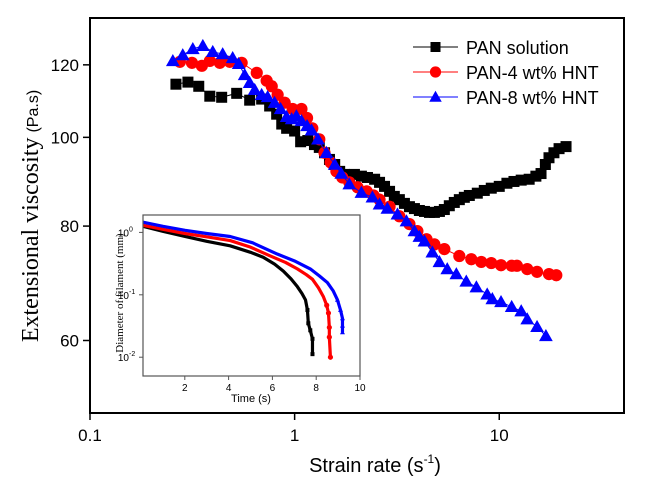 The image size is (649, 489). I want to click on main-y-tick-label: 120, so click(65, 65).